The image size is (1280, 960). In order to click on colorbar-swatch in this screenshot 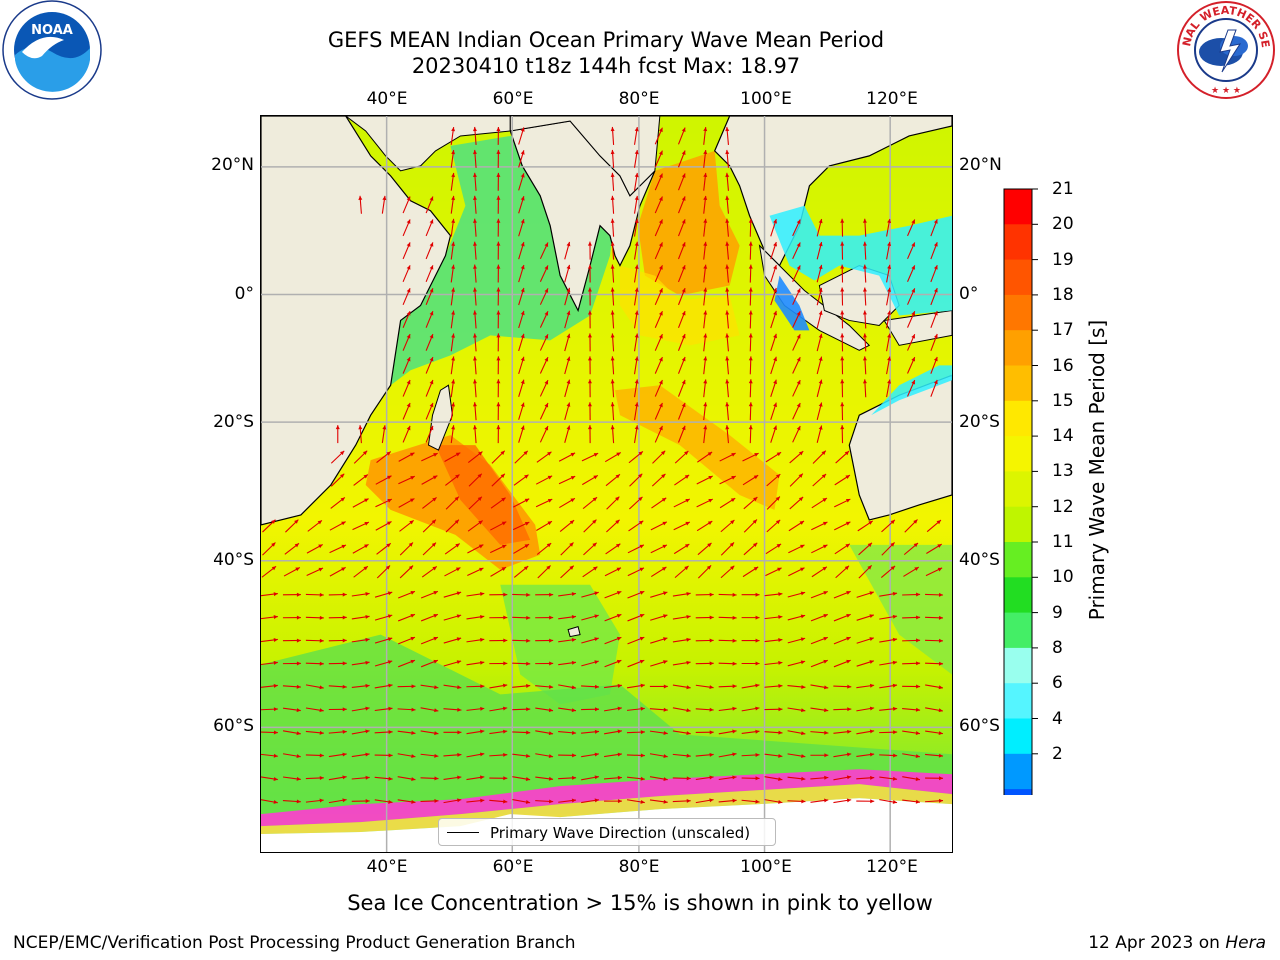, I will do `click(1018, 595)`.